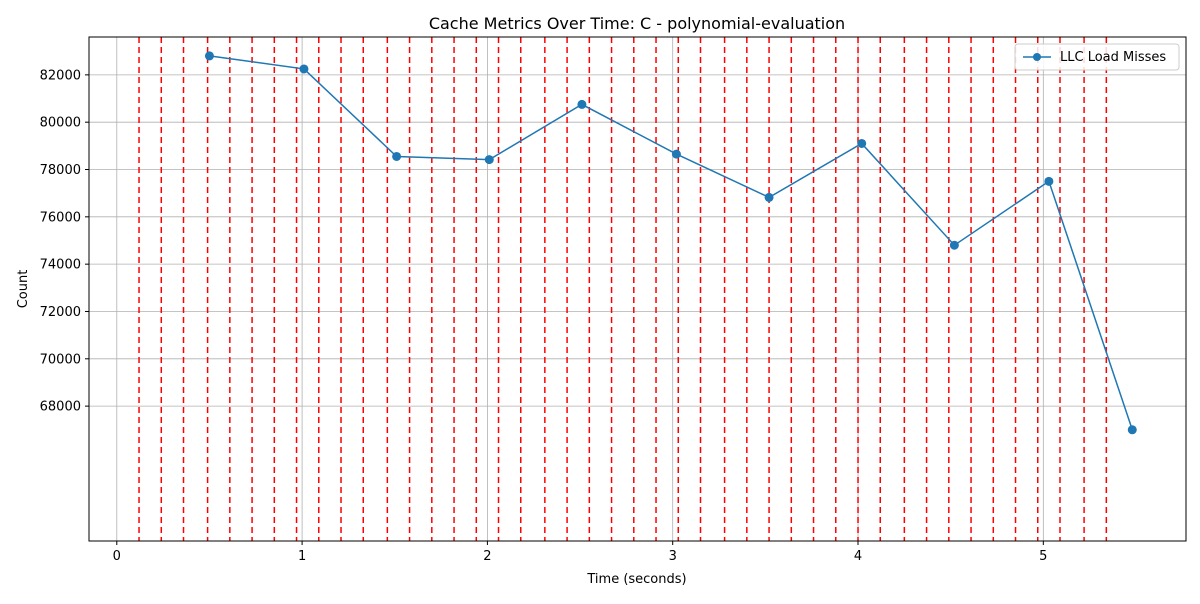  I want to click on legend-marker-sample, so click(1037, 57).